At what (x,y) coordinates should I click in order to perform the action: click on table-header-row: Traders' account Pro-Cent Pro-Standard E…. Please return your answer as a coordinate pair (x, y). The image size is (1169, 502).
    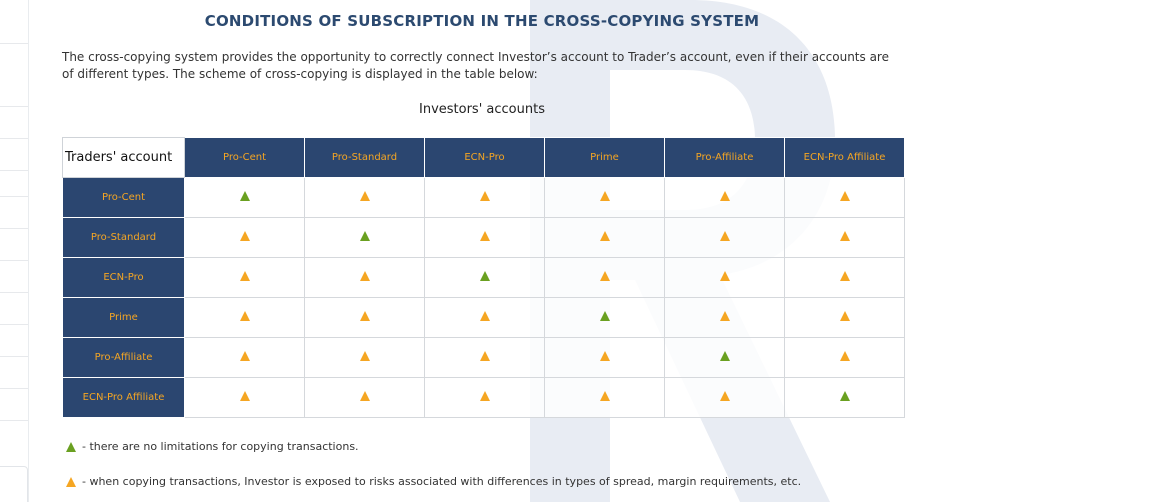
    Looking at the image, I should click on (483, 157).